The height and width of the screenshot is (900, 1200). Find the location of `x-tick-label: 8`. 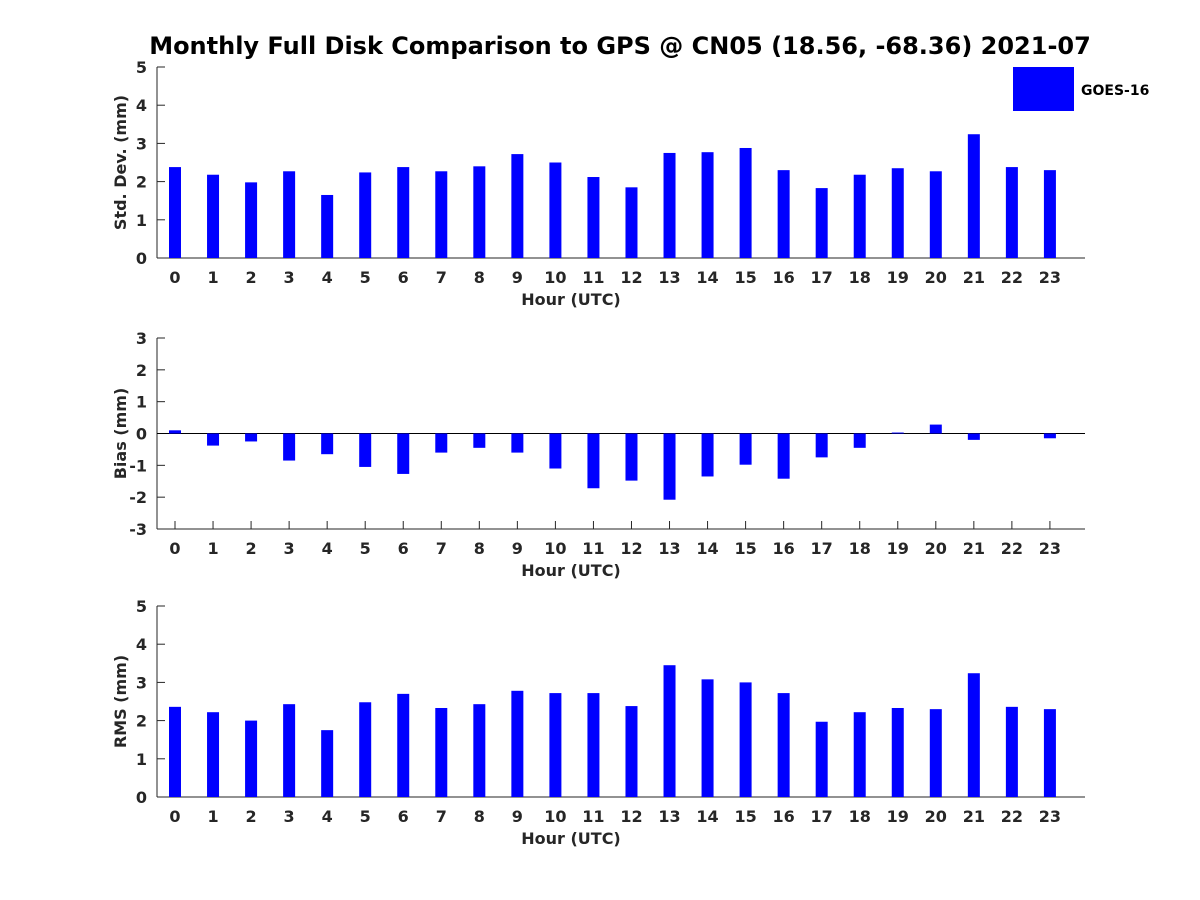

x-tick-label: 8 is located at coordinates (479, 548).